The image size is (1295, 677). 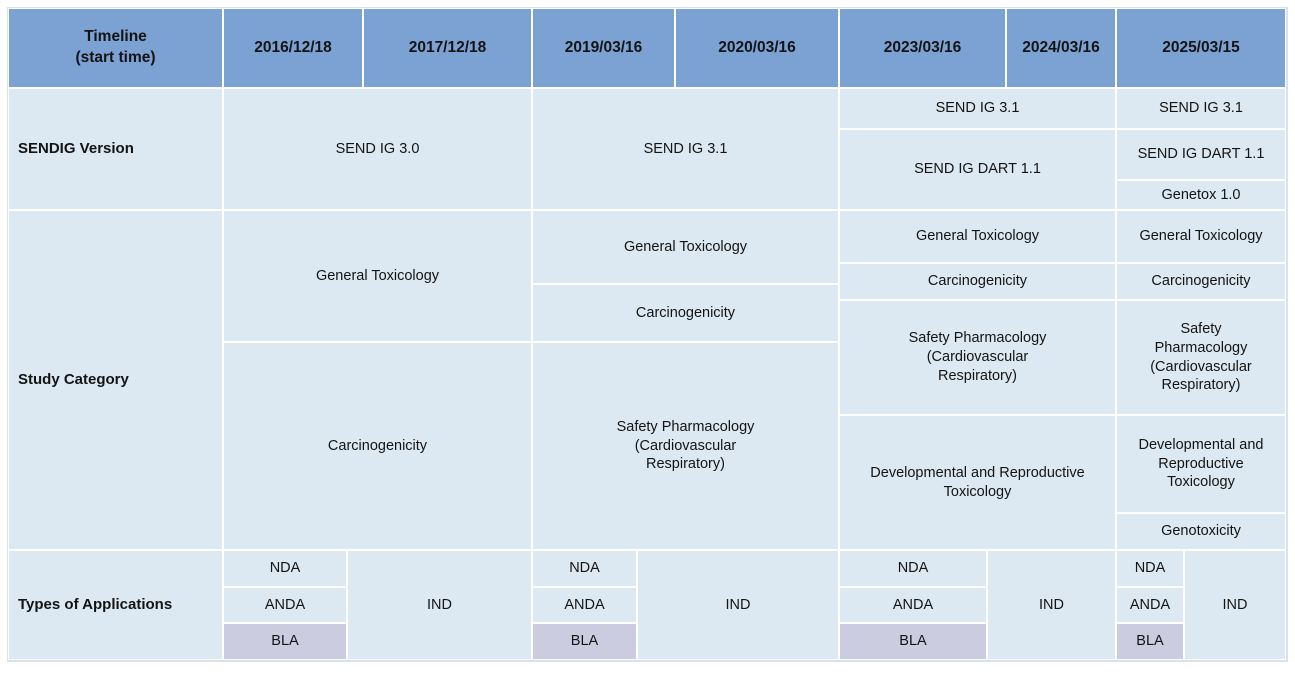 What do you see at coordinates (685, 313) in the screenshot?
I see `cell-study-carcin-2019-2020: Carcinogenicity` at bounding box center [685, 313].